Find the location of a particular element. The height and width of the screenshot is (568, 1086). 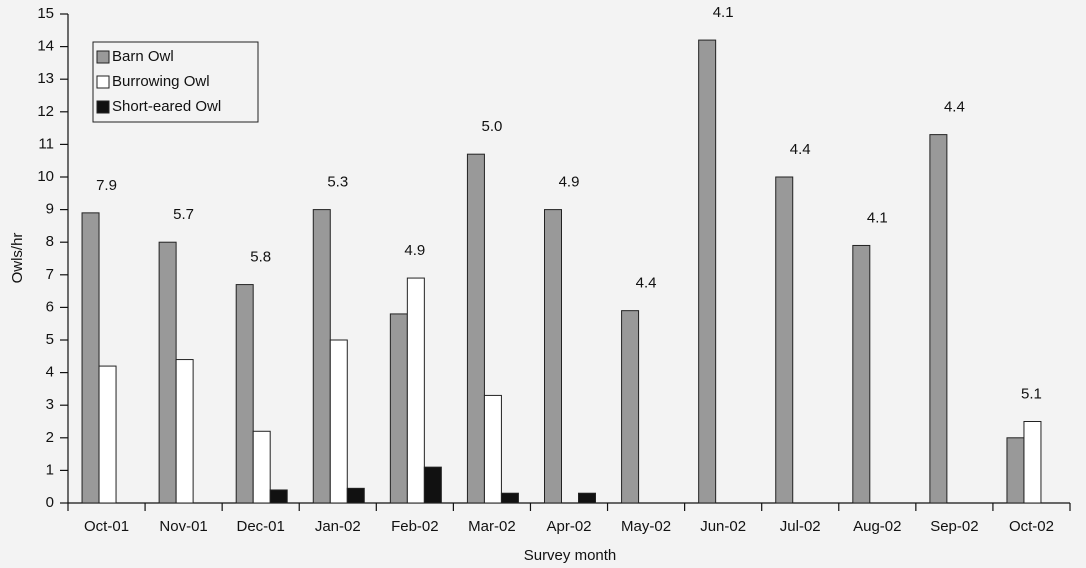

y-tick-label: 15 is located at coordinates (45, 13).